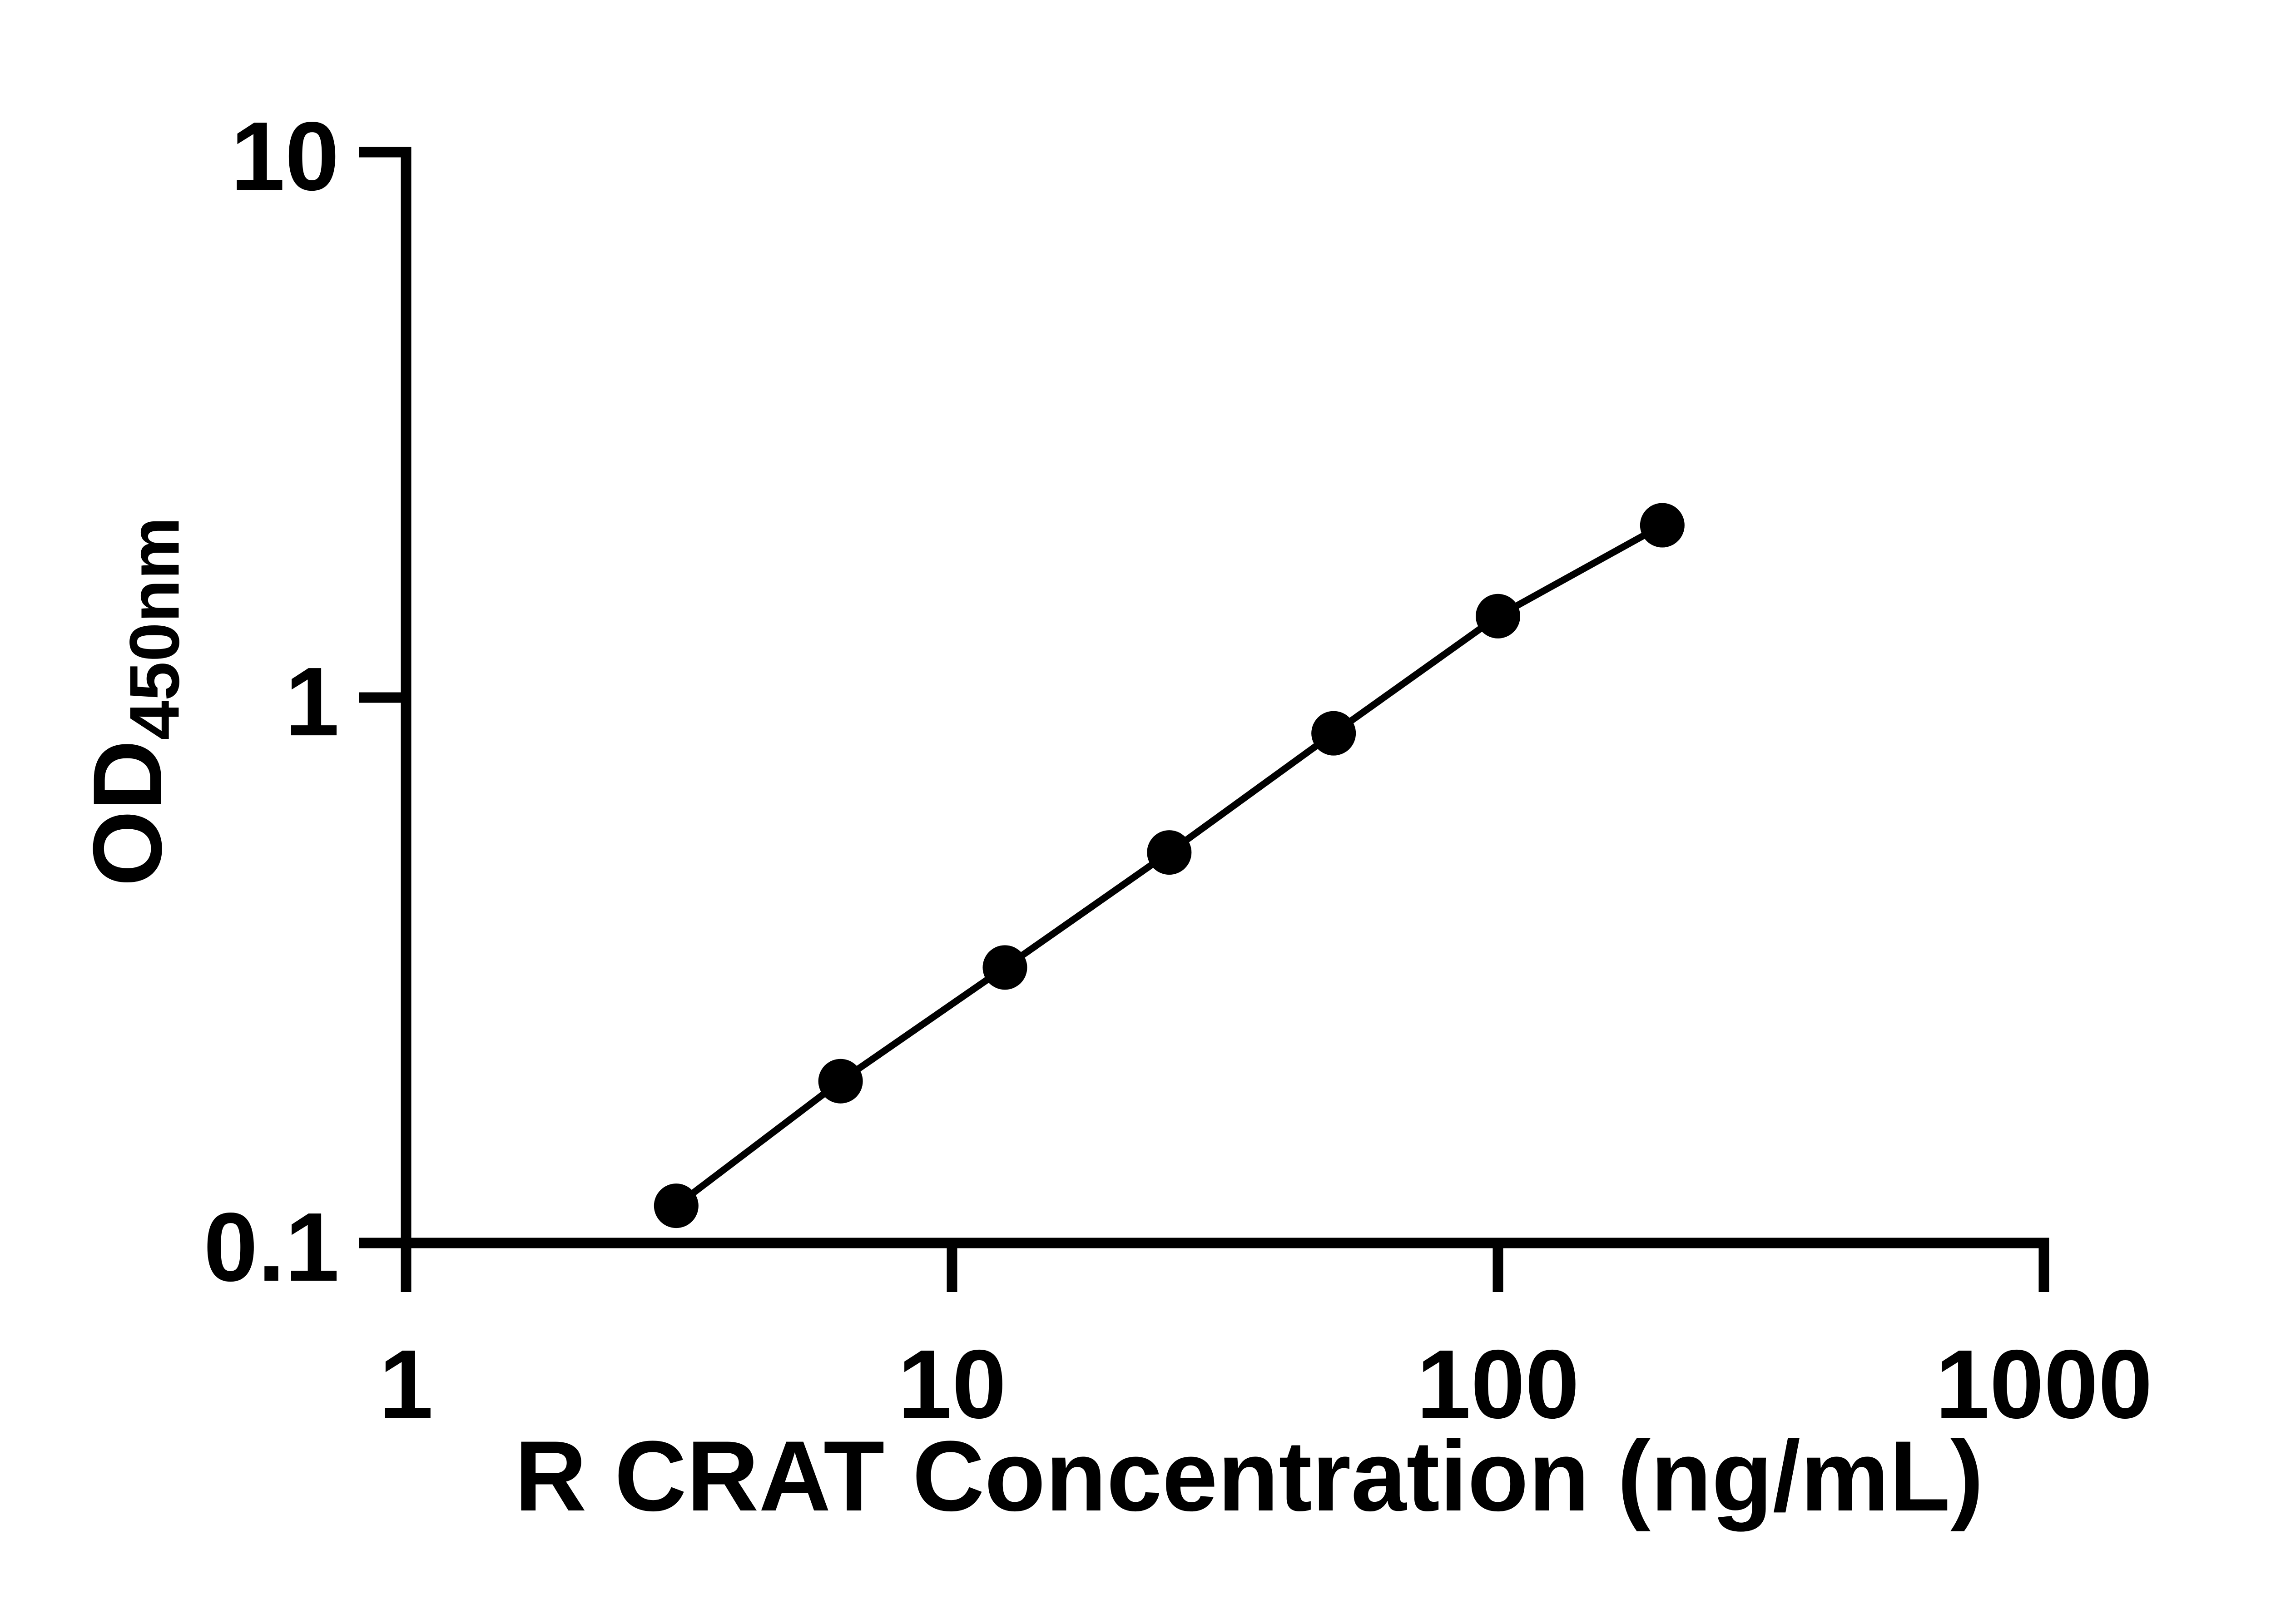 This screenshot has height=1624, width=2271. Describe the element at coordinates (1498, 1384) in the screenshot. I see `x-tick-label: 100` at that location.